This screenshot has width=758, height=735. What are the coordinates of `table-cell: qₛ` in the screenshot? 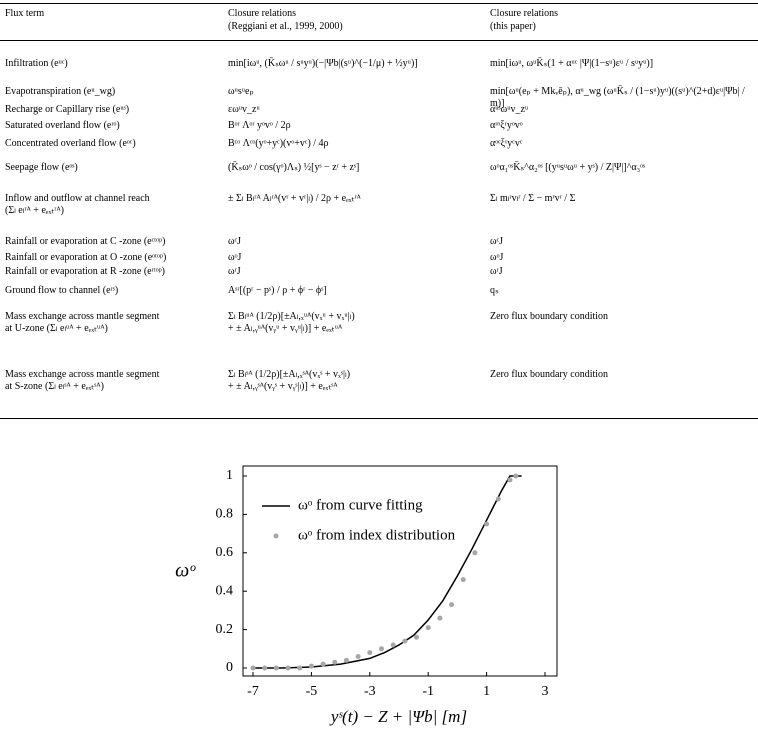 It's located at (494, 290).